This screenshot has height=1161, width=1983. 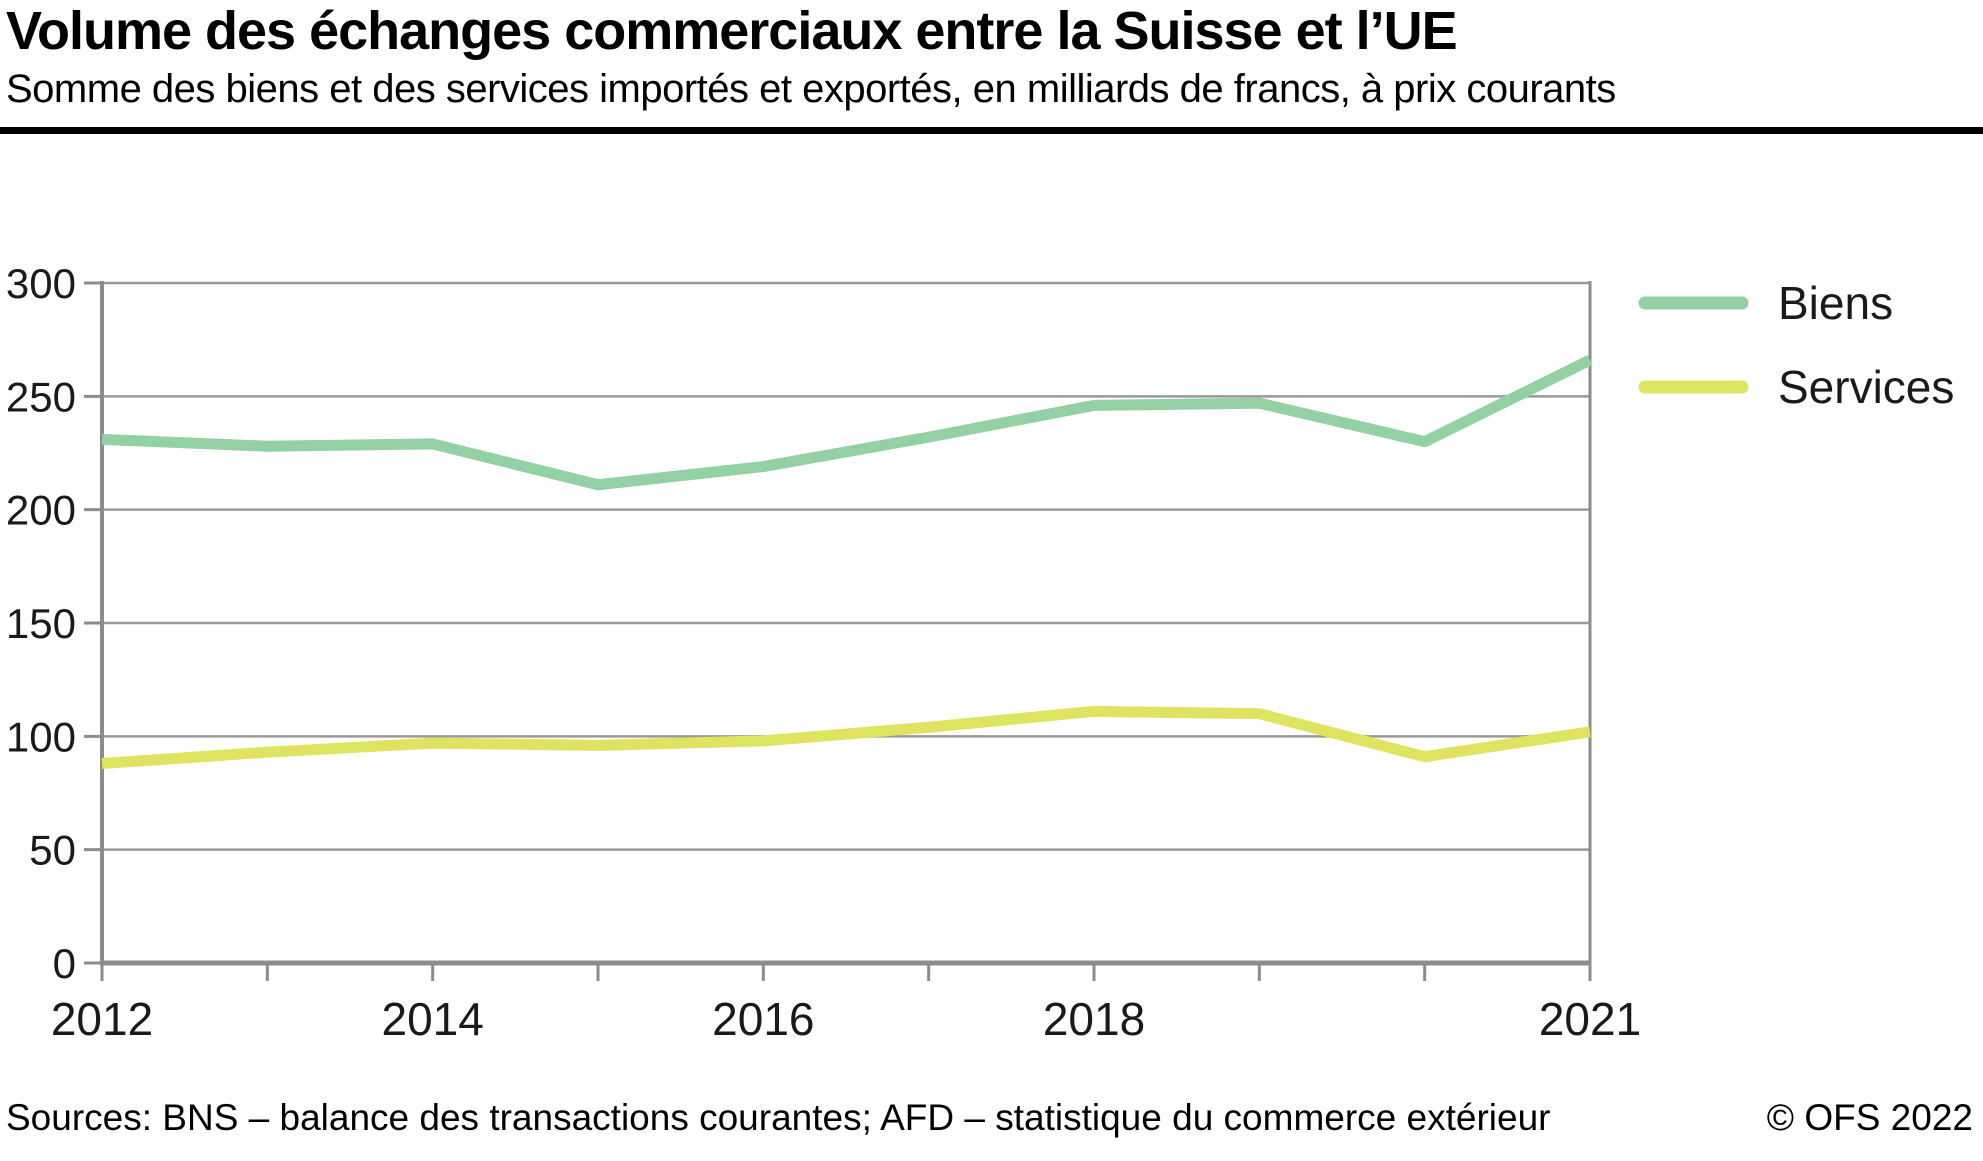 I want to click on legend-biens-label: Biens, so click(x=1835, y=303).